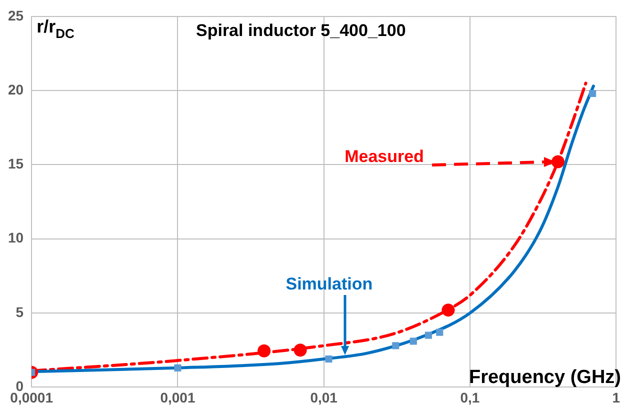 The height and width of the screenshot is (412, 623). What do you see at coordinates (178, 397) in the screenshot?
I see `x-tick-label: 0,001` at bounding box center [178, 397].